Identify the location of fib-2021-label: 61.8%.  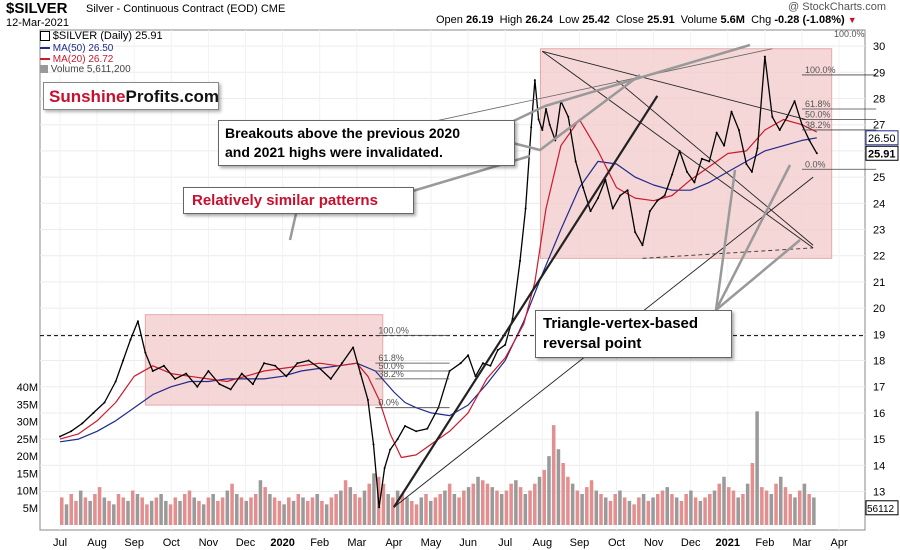
(818, 104).